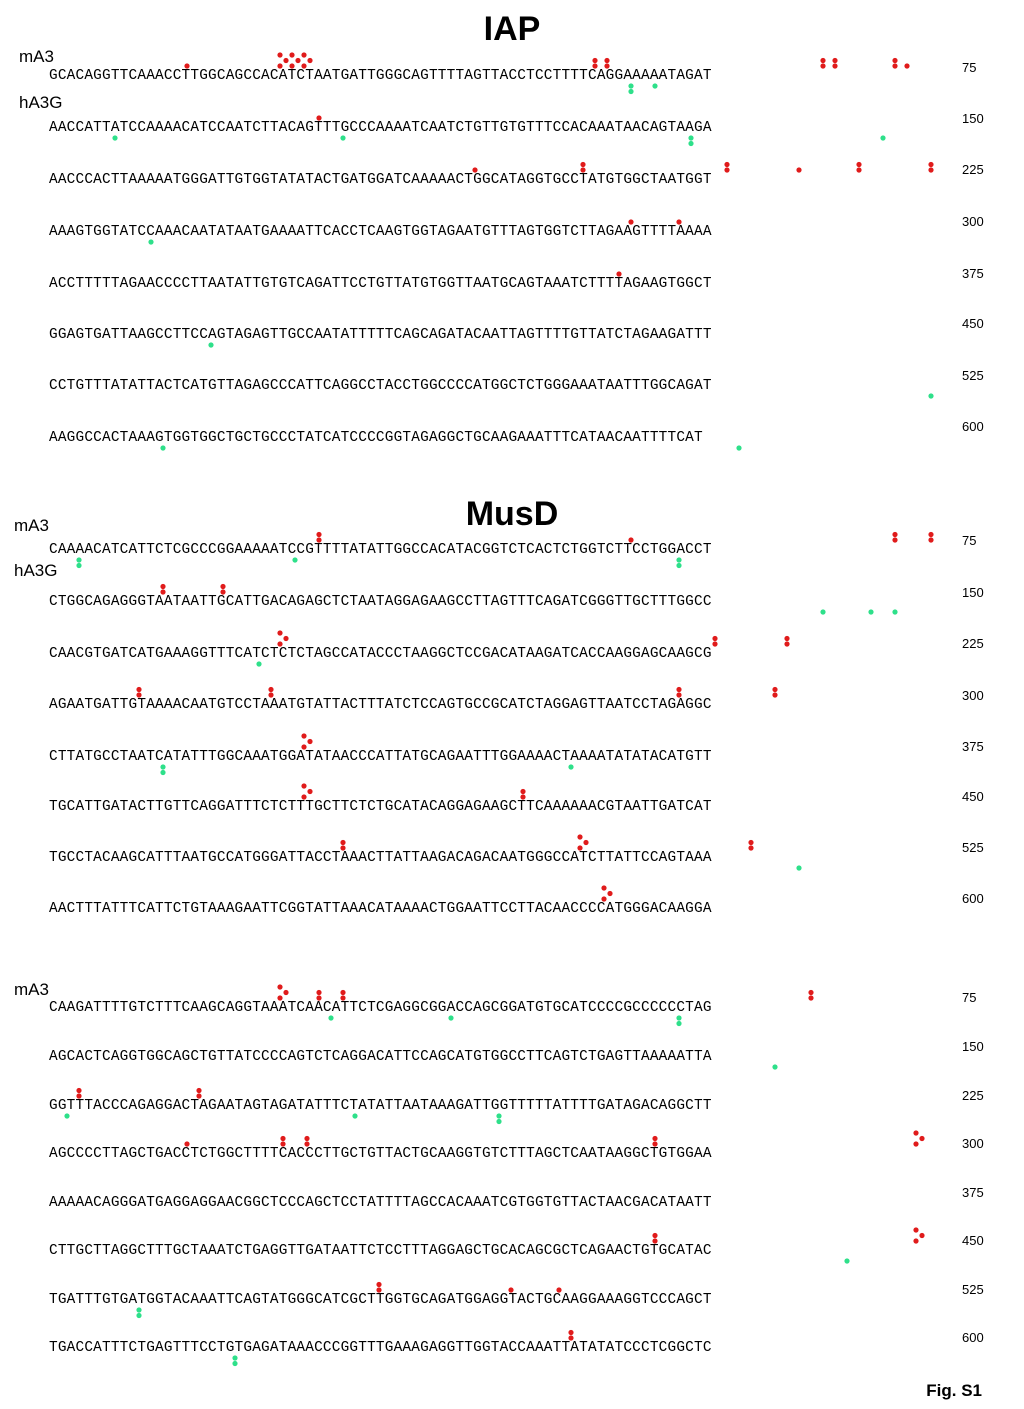  I want to click on position-number: 375, so click(973, 1192).